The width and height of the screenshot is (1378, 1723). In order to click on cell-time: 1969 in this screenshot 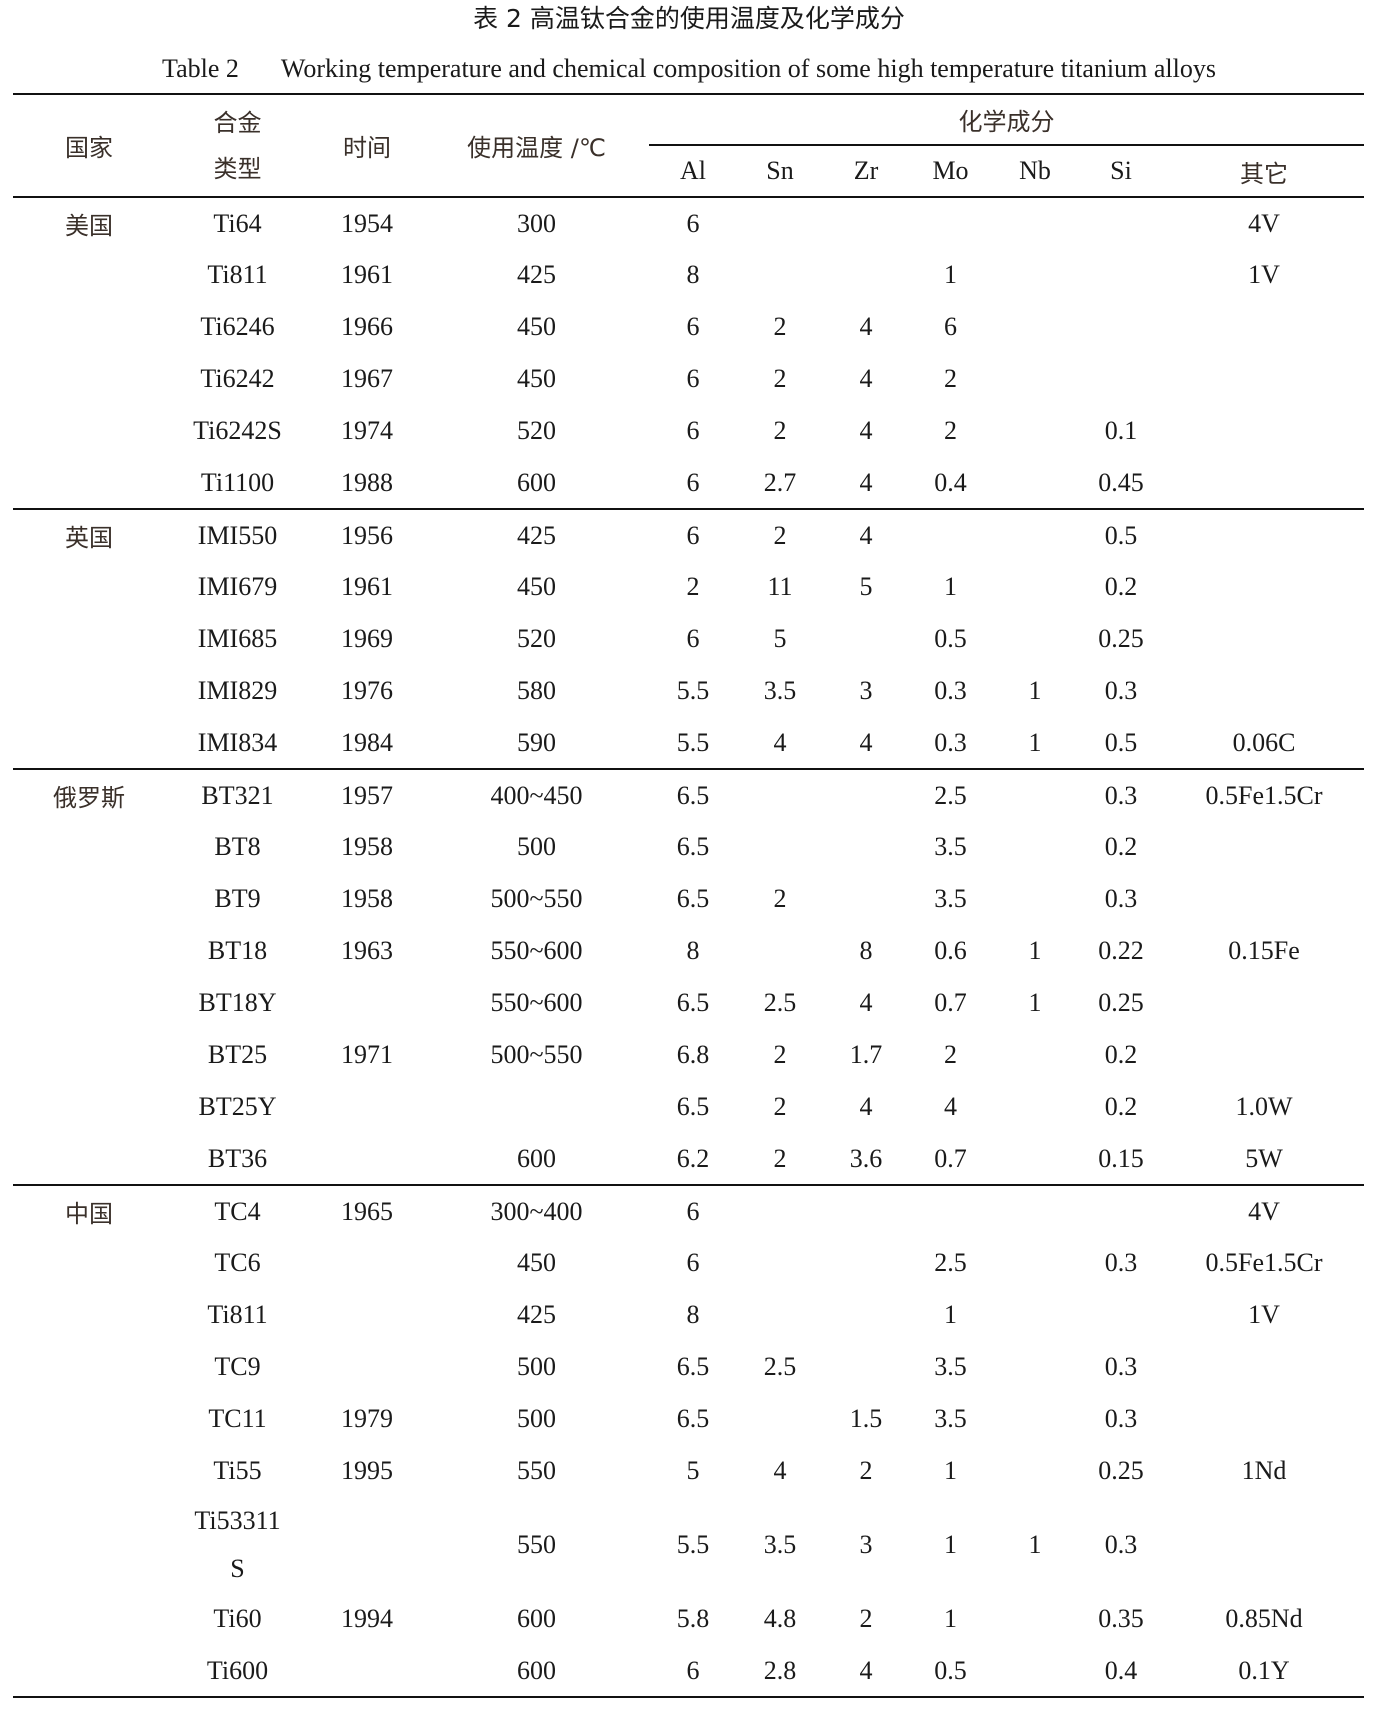, I will do `click(367, 638)`.